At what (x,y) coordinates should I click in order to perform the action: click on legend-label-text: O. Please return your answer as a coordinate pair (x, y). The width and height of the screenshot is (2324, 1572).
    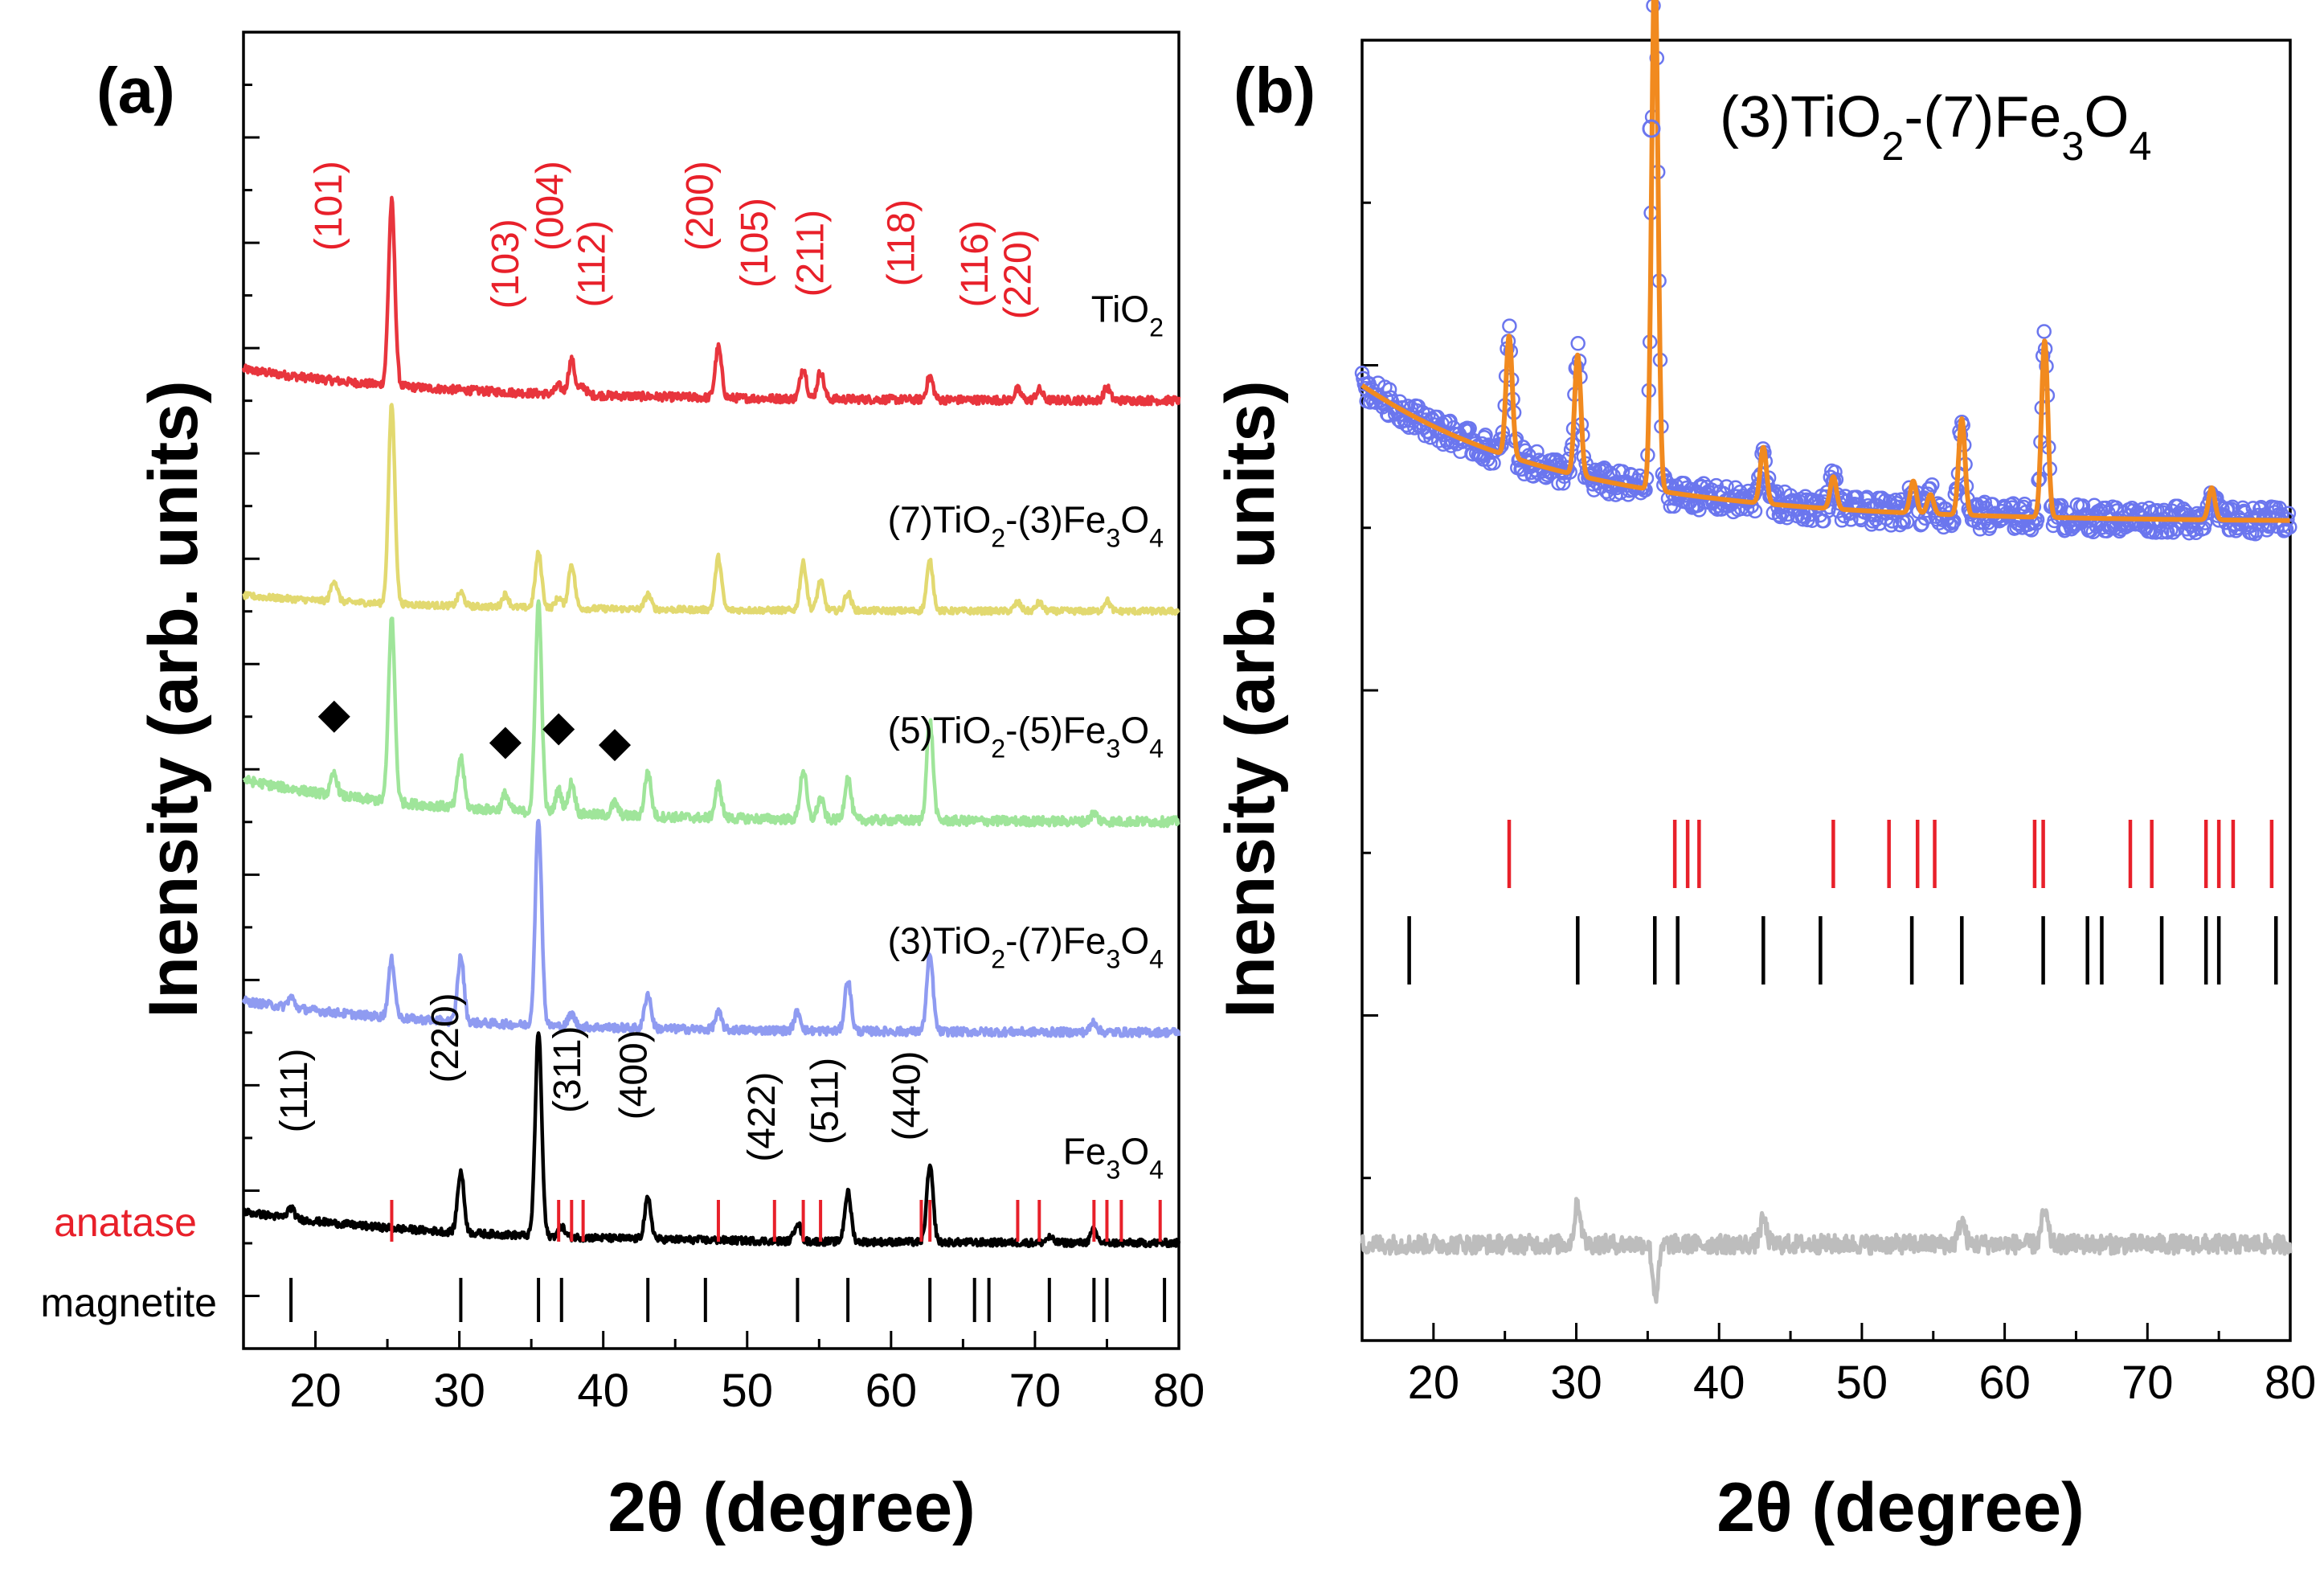
    Looking at the image, I should click on (2106, 117).